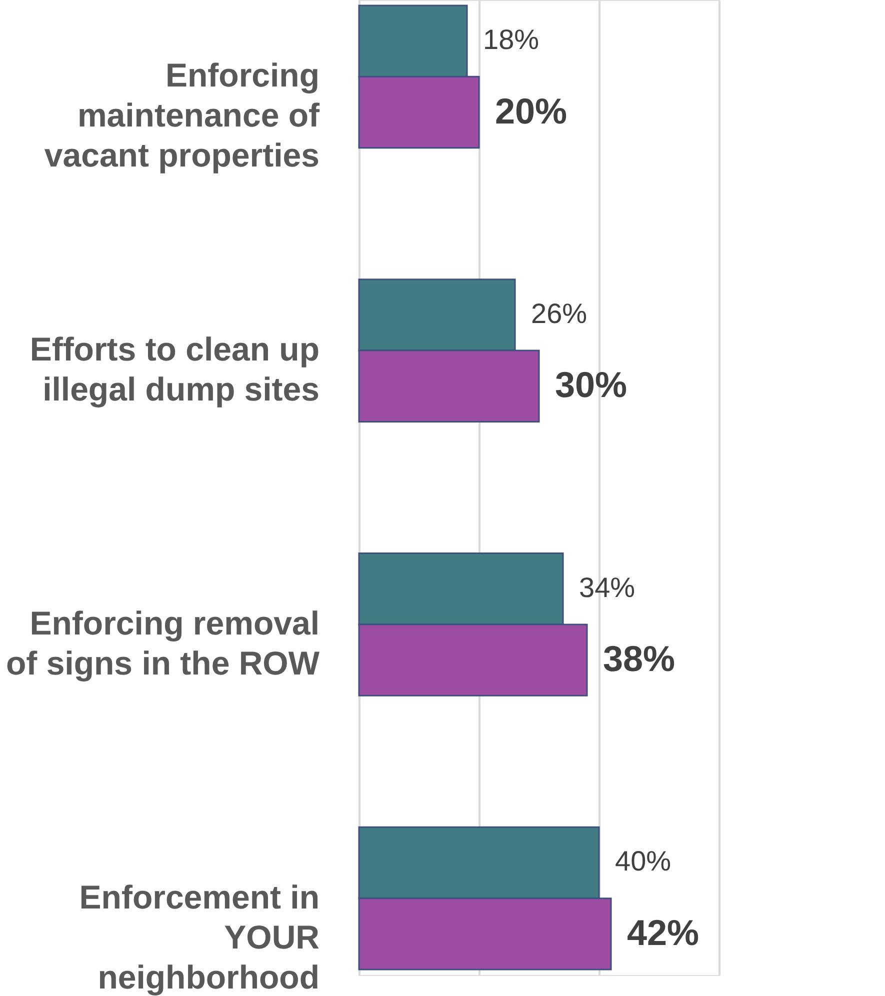 This screenshot has width=885, height=996. Describe the element at coordinates (163, 643) in the screenshot. I see `y-tick-label: Enforcing removal of signs in the ROW` at that location.